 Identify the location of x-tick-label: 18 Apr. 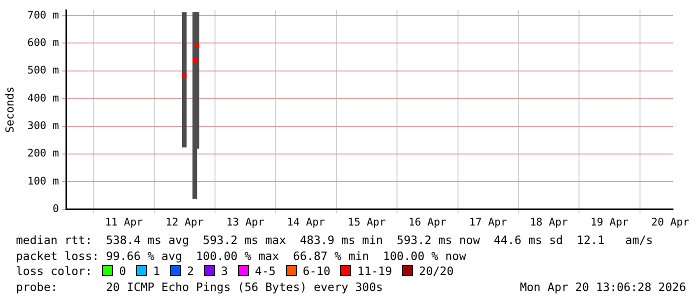
(549, 222).